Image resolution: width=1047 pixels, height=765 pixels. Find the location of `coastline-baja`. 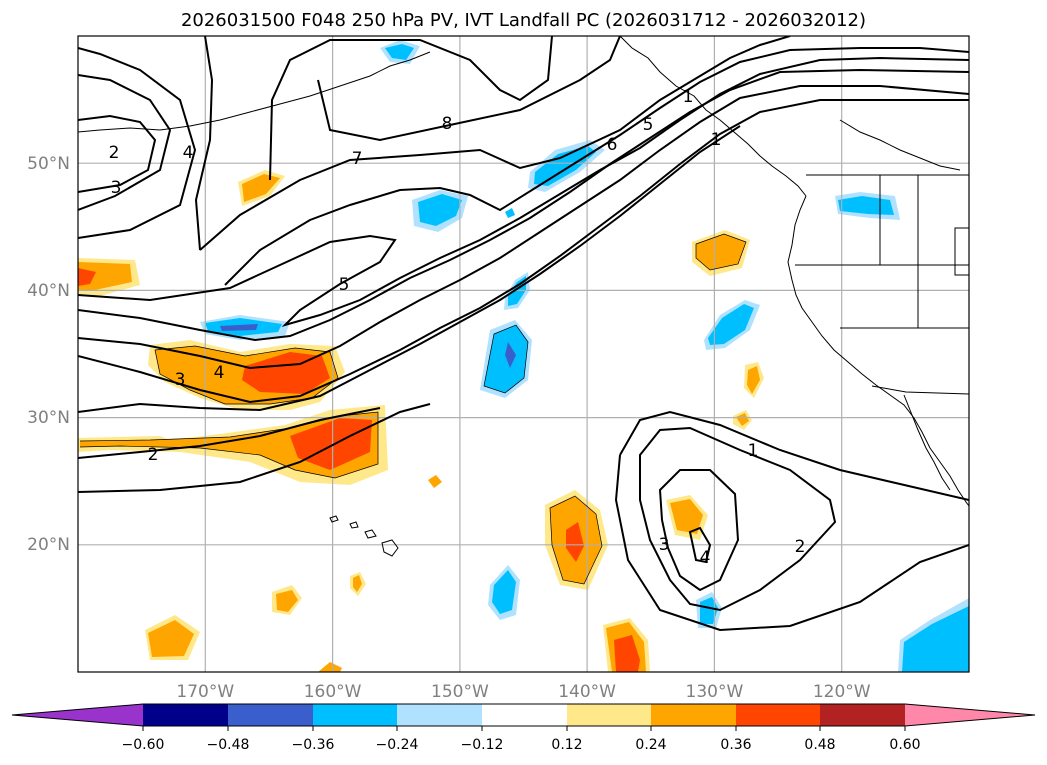

coastline-baja is located at coordinates (927, 442).